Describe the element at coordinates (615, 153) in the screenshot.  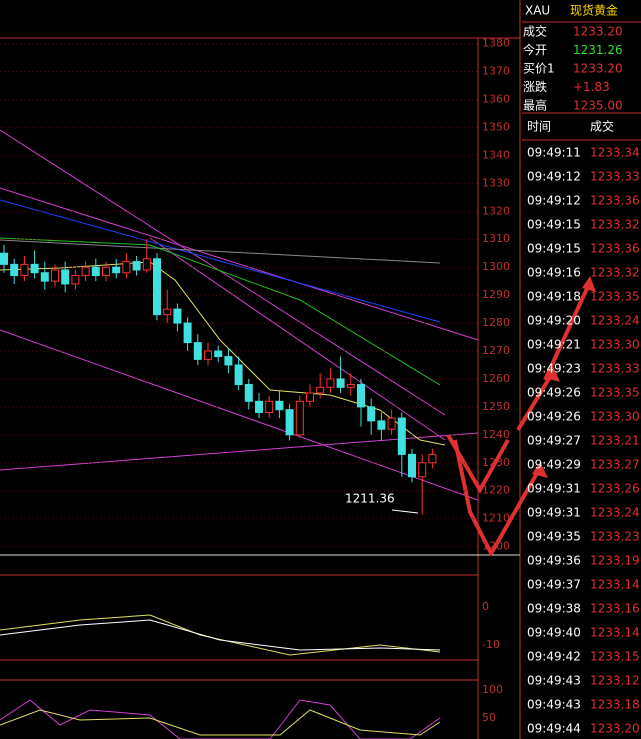
I see `tick-price: 1233.34` at that location.